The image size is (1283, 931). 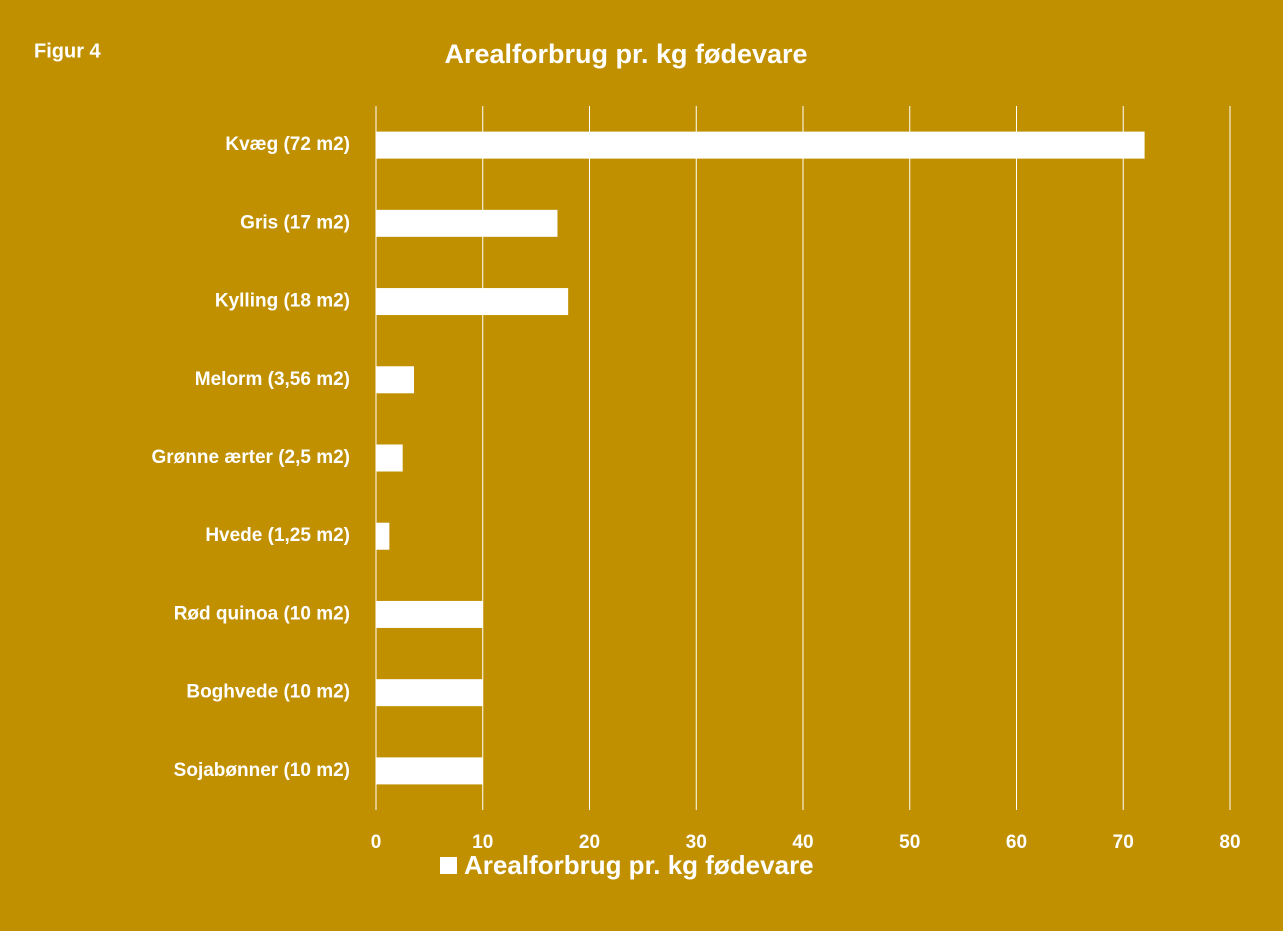 I want to click on y-tick-label: Grønne ærter (2,5 m2), so click(x=251, y=457).